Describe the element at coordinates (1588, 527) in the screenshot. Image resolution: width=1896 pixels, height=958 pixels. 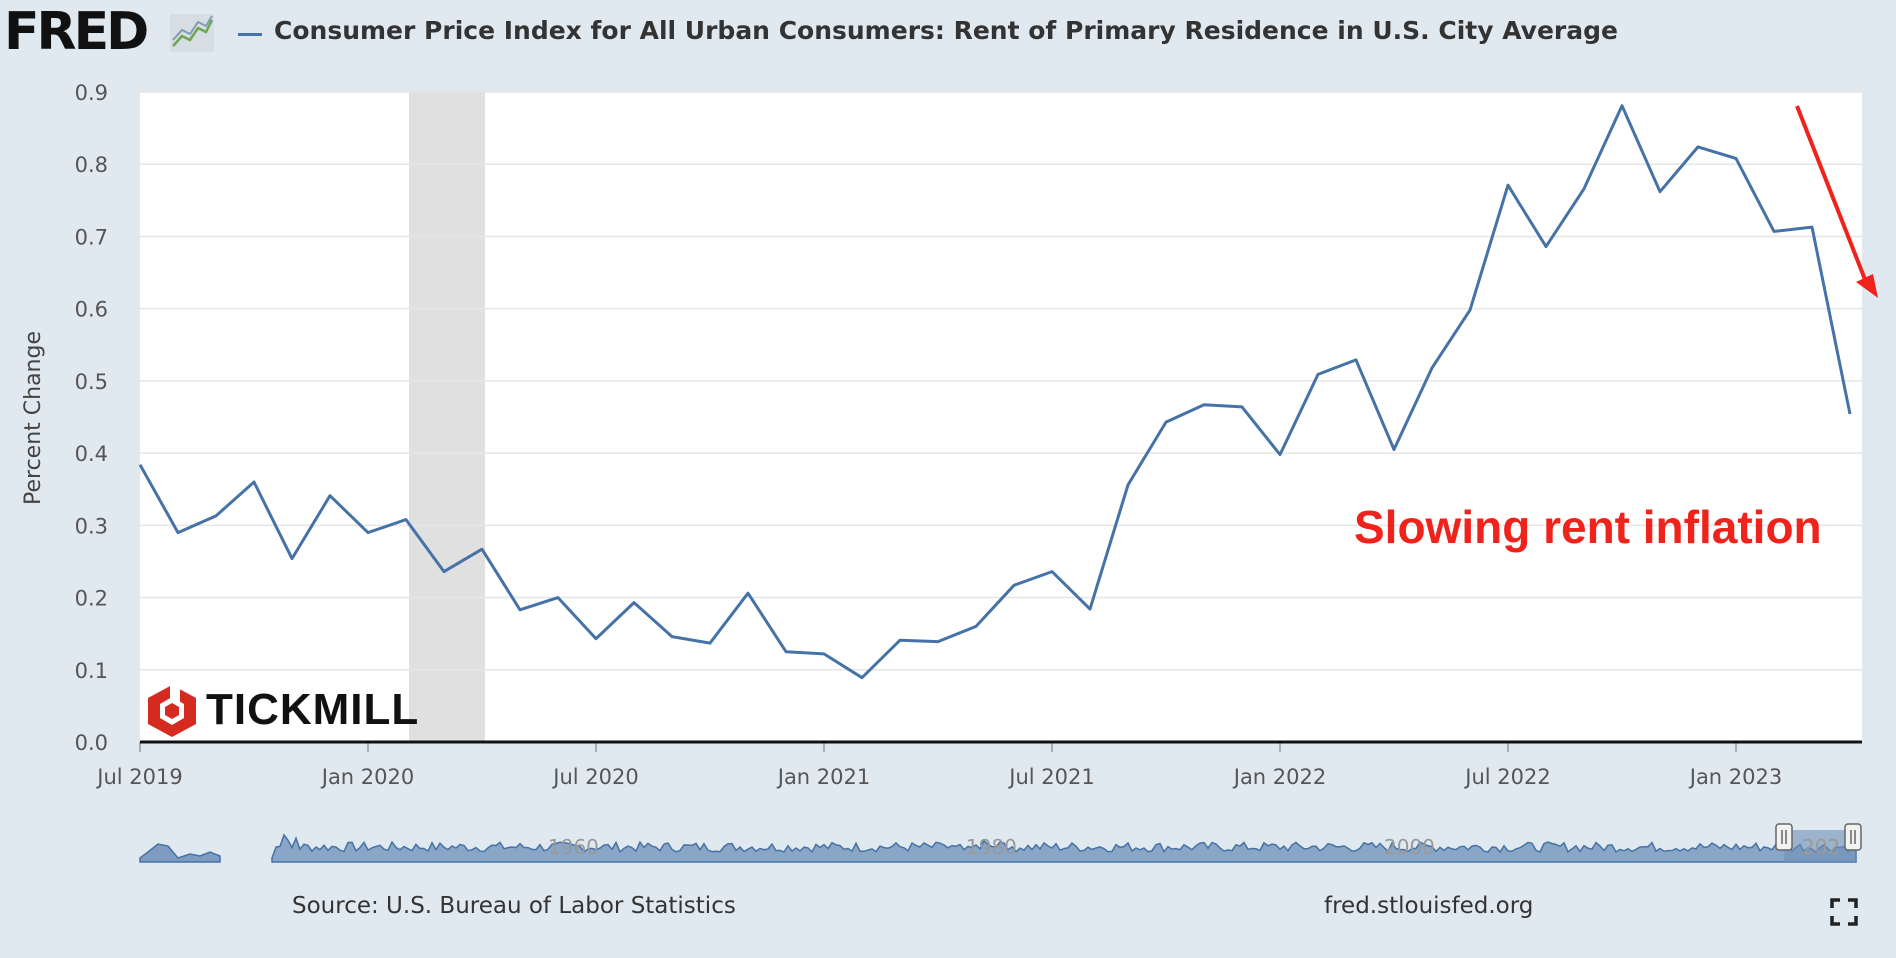
I see `slowing-rent-annotation: Slowing rent inflation` at that location.